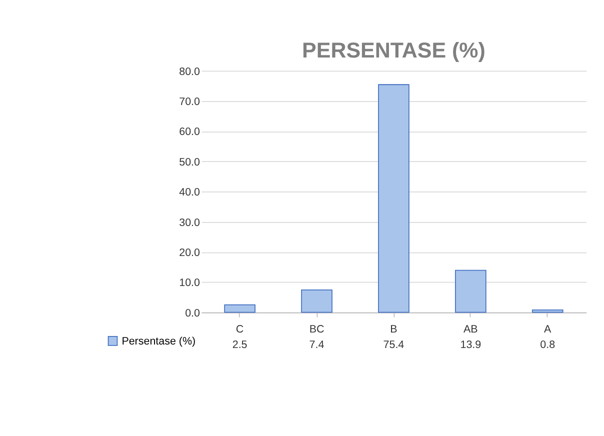 The width and height of the screenshot is (604, 436). I want to click on y-tick-label: 10.0, so click(189, 283).